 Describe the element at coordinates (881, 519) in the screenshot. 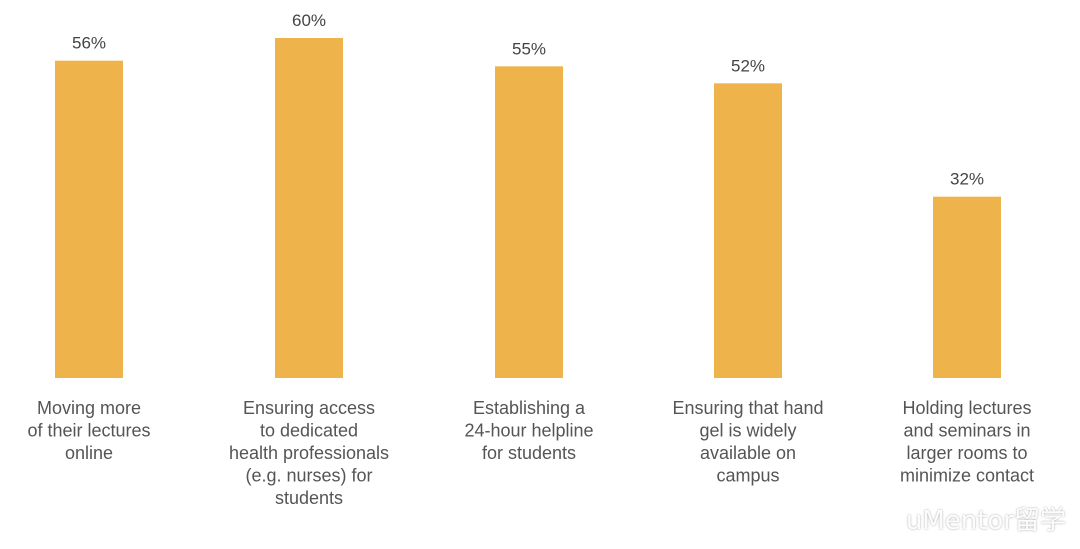

I see `weibo-logo-icon` at that location.